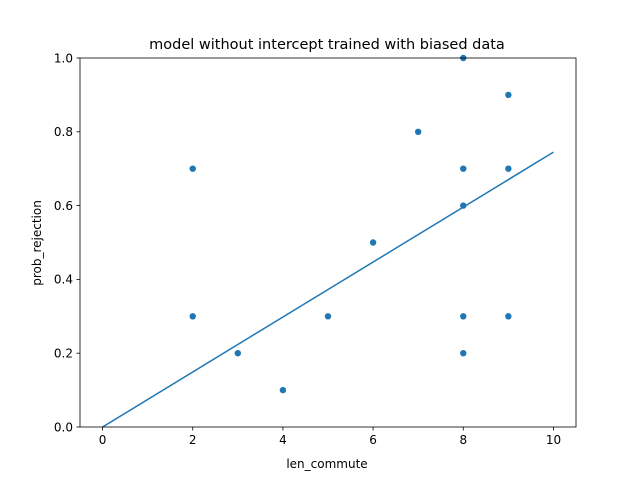 Image resolution: width=640 pixels, height=480 pixels. I want to click on x-tick-label-4: 8, so click(463, 440).